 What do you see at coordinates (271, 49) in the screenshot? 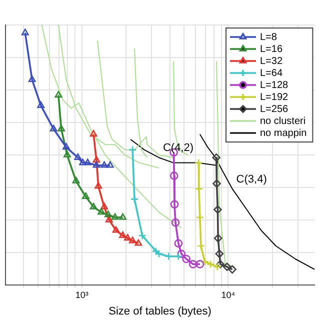
I see `legend-label: L=16` at bounding box center [271, 49].